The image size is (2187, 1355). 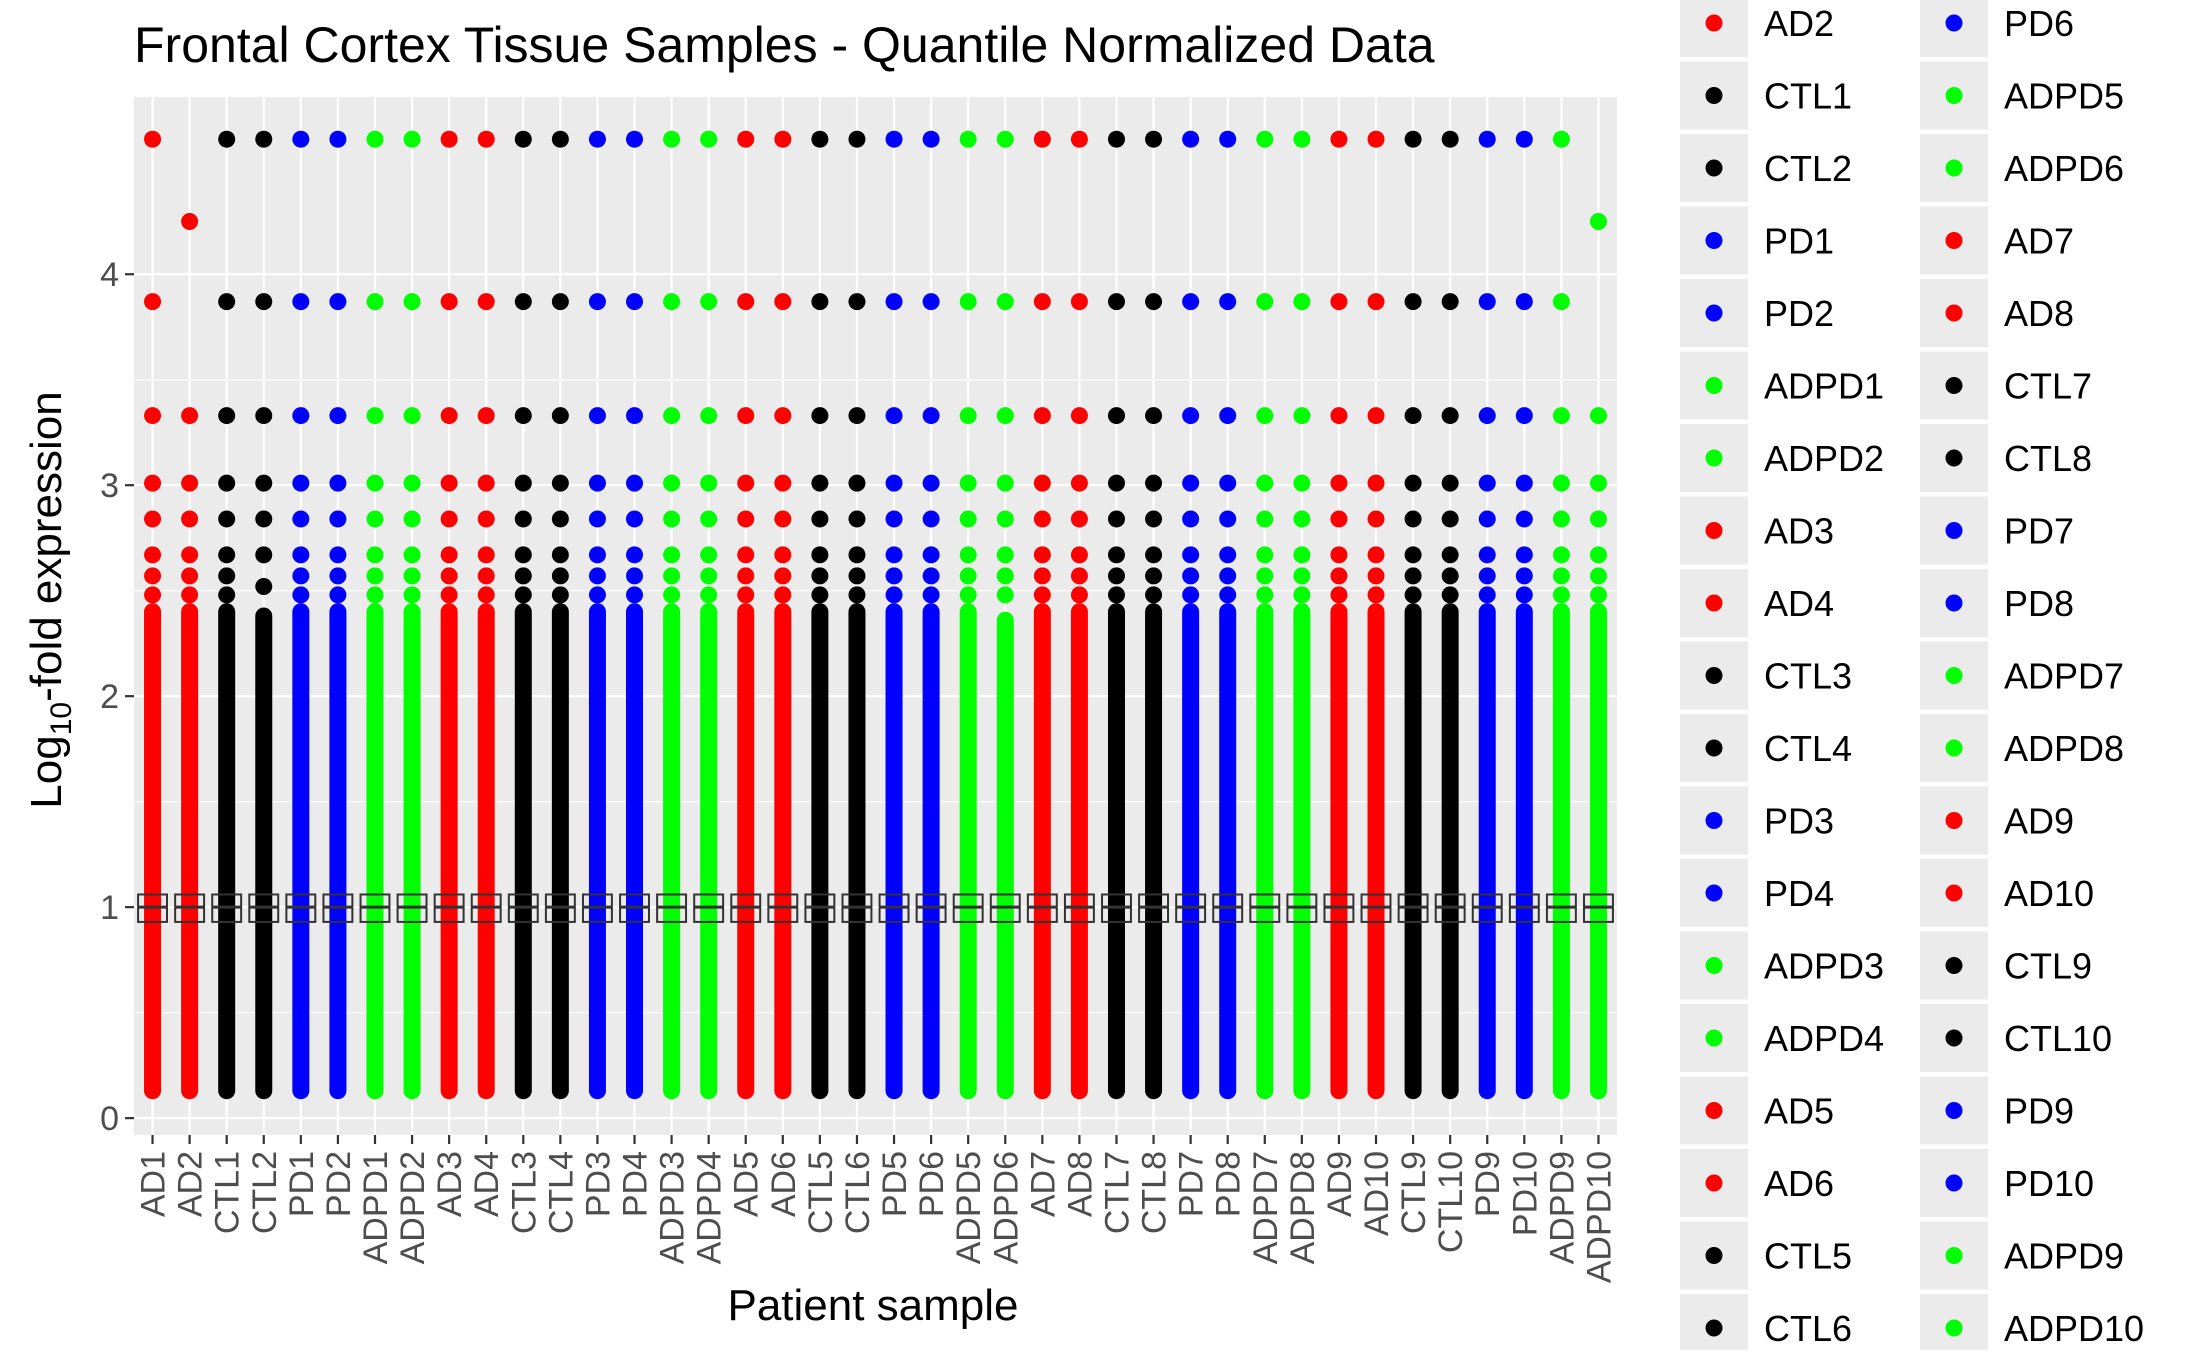 I want to click on sample-points-PD6, so click(x=931, y=851).